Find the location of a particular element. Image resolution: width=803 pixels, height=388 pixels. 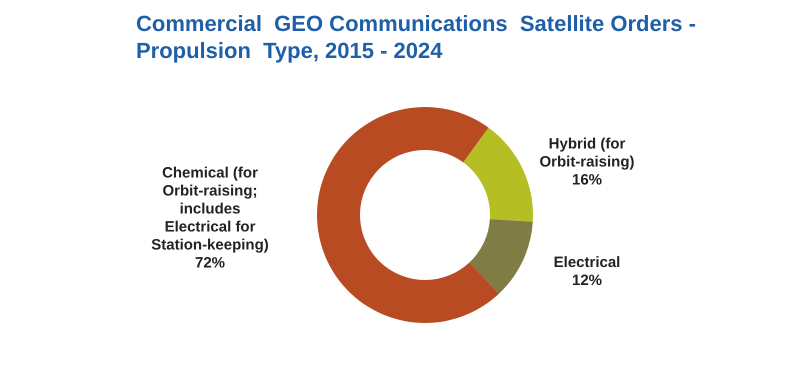

slice-label: Chemical (for Orbit-raising; includes Electrical for Station-keeping) is located at coordinates (210, 209).